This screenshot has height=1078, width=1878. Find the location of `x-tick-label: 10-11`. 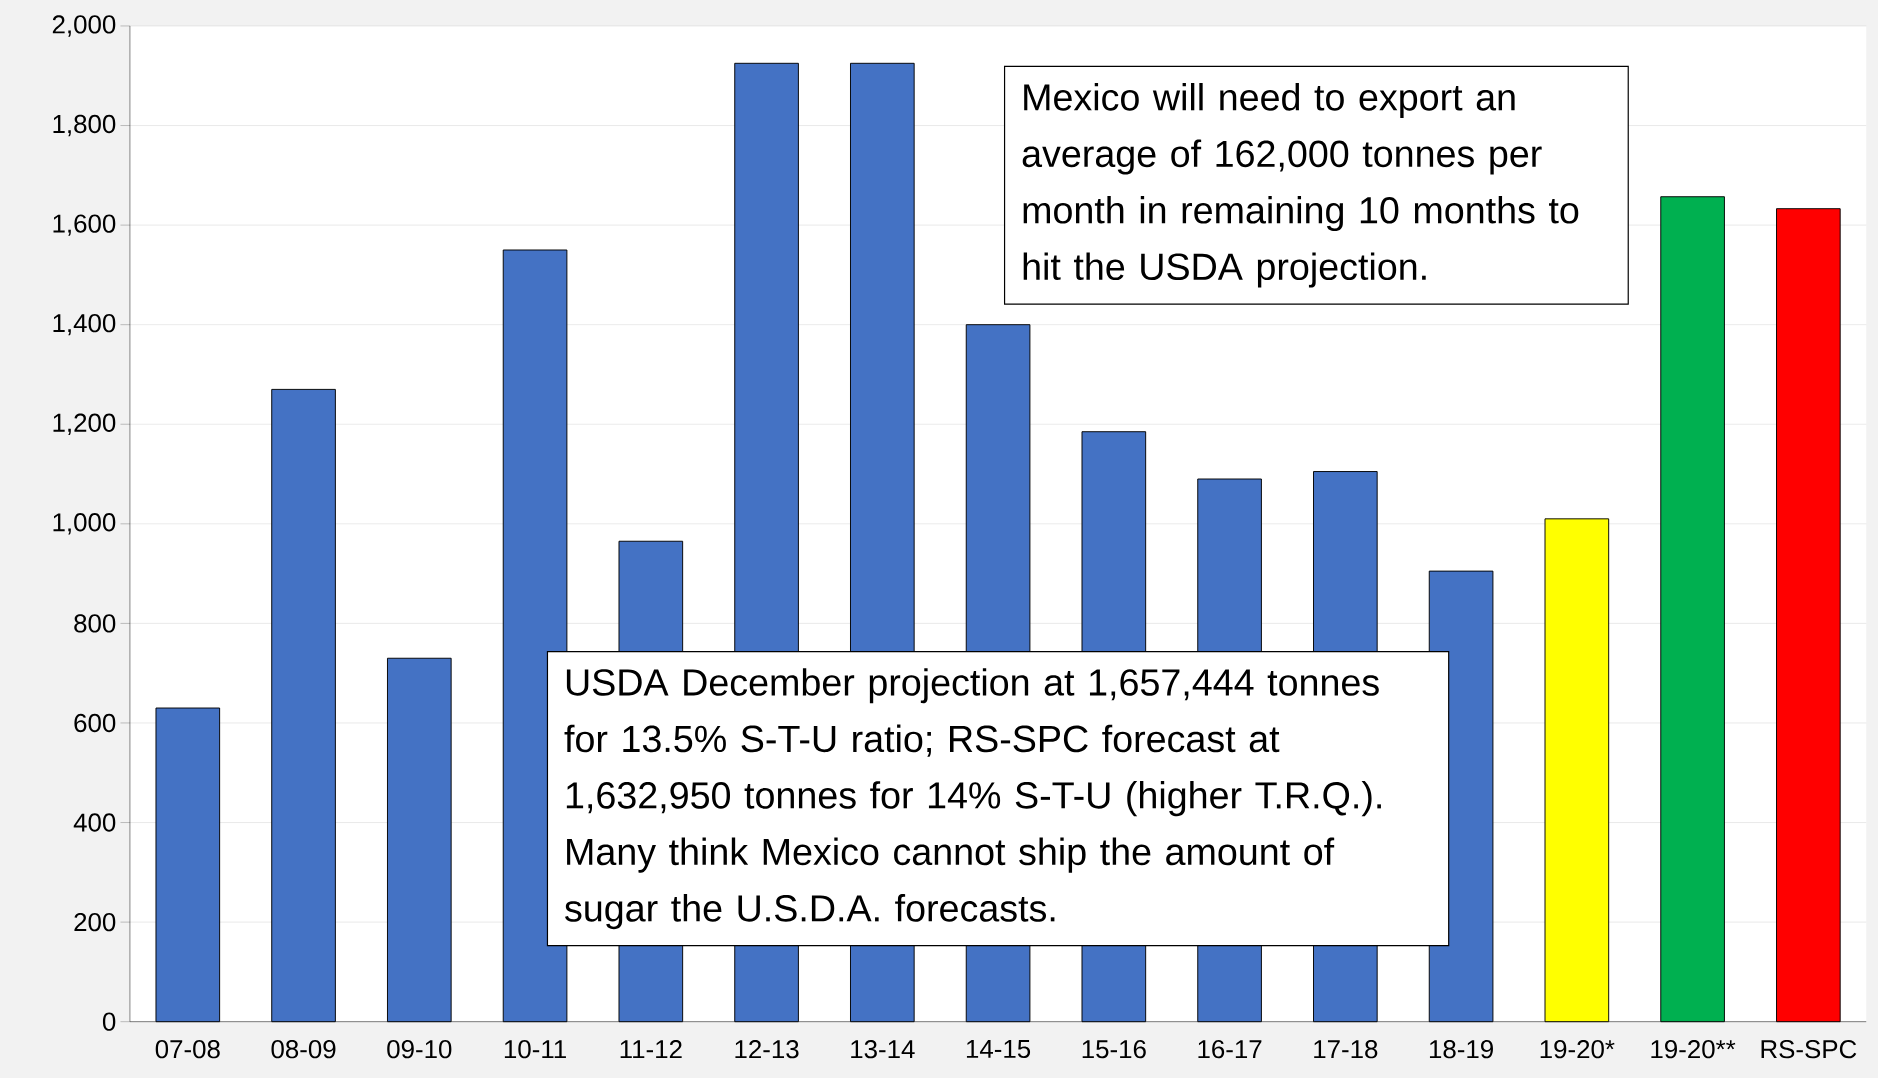

x-tick-label: 10-11 is located at coordinates (535, 1049).